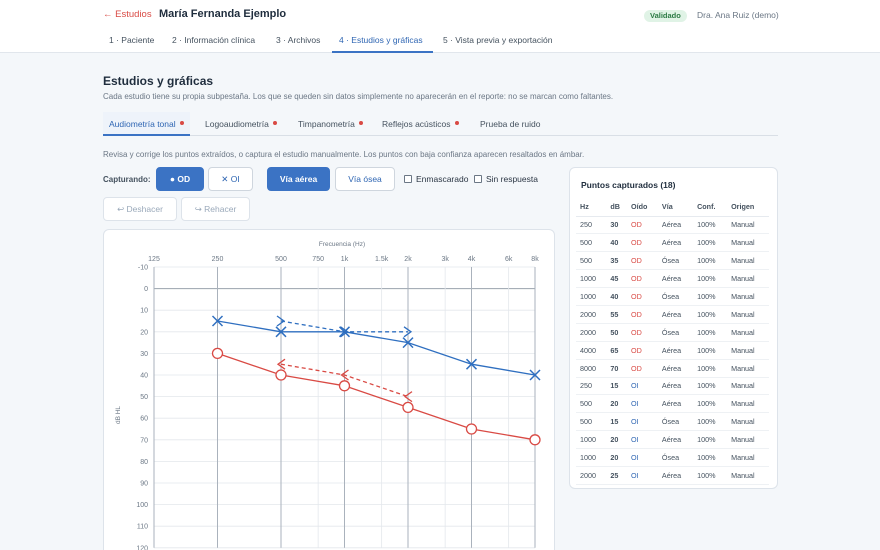 Image resolution: width=880 pixels, height=550 pixels. I want to click on subtab-tonal-audiometry: Audiometría tonal, so click(146, 124).